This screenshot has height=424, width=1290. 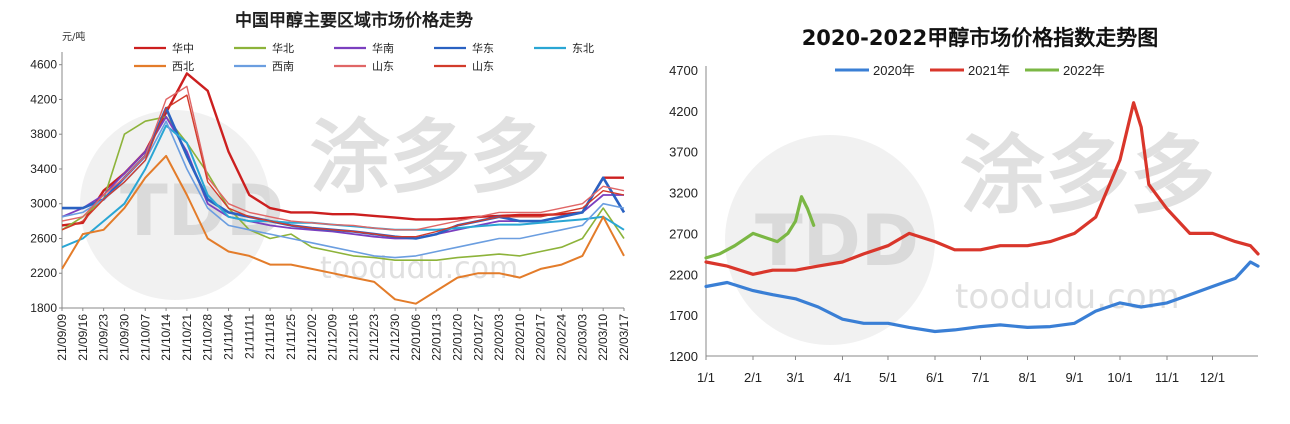 What do you see at coordinates (183, 66) in the screenshot?
I see `left-legend-label: 西北` at bounding box center [183, 66].